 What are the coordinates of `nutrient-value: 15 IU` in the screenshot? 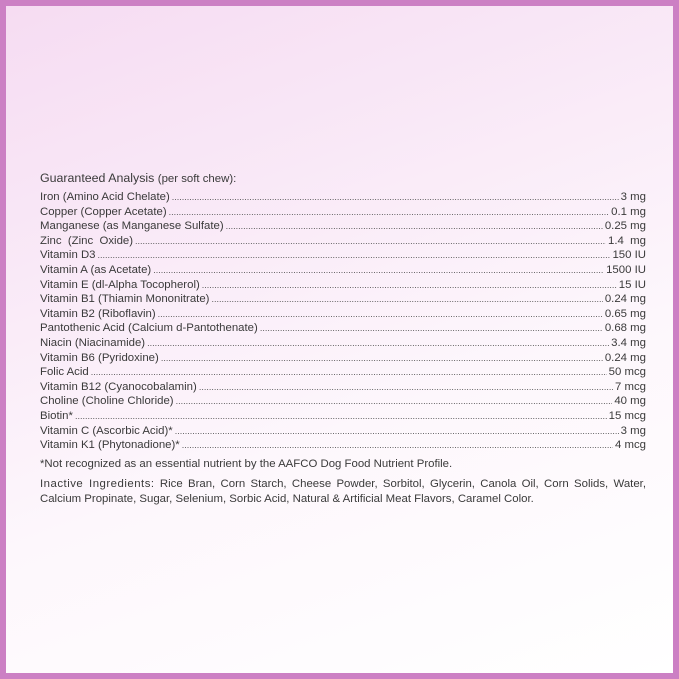 It's located at (632, 284).